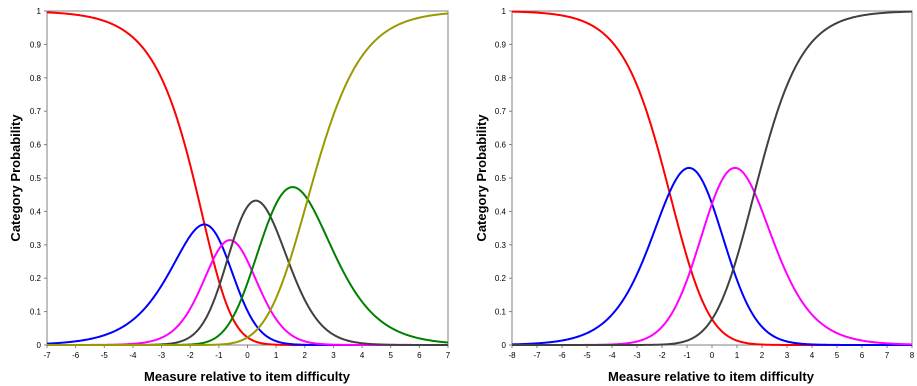 This screenshot has height=386, width=917. Describe the element at coordinates (512, 355) in the screenshot. I see `x-tick-label: -8` at that location.